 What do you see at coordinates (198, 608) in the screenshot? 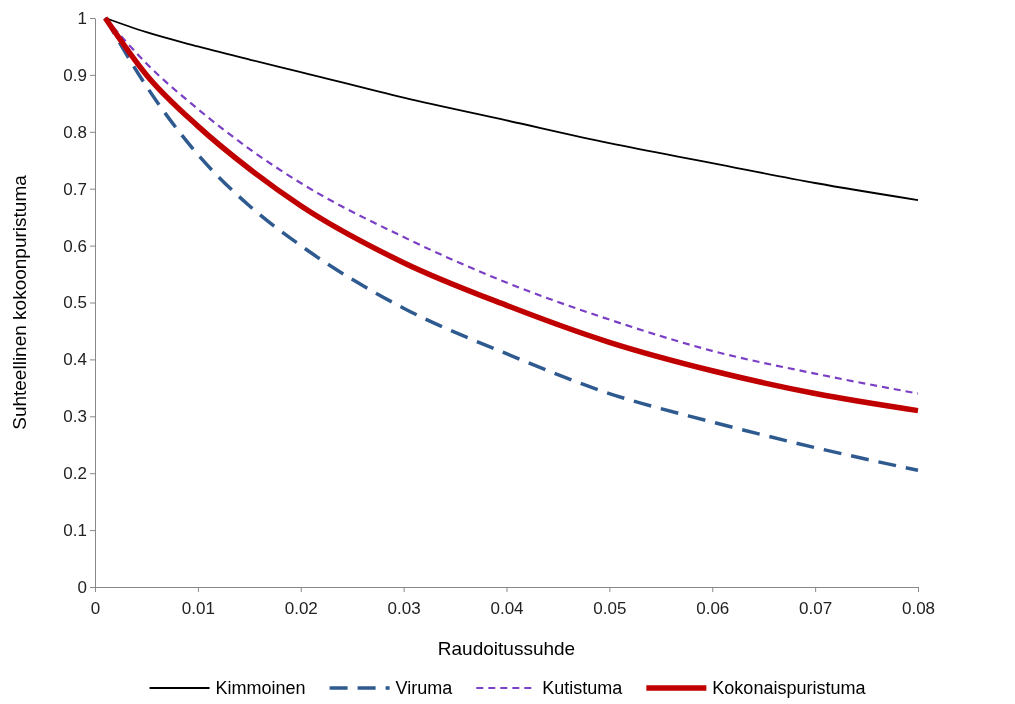
I see `x-tick-label: 0.01` at bounding box center [198, 608].